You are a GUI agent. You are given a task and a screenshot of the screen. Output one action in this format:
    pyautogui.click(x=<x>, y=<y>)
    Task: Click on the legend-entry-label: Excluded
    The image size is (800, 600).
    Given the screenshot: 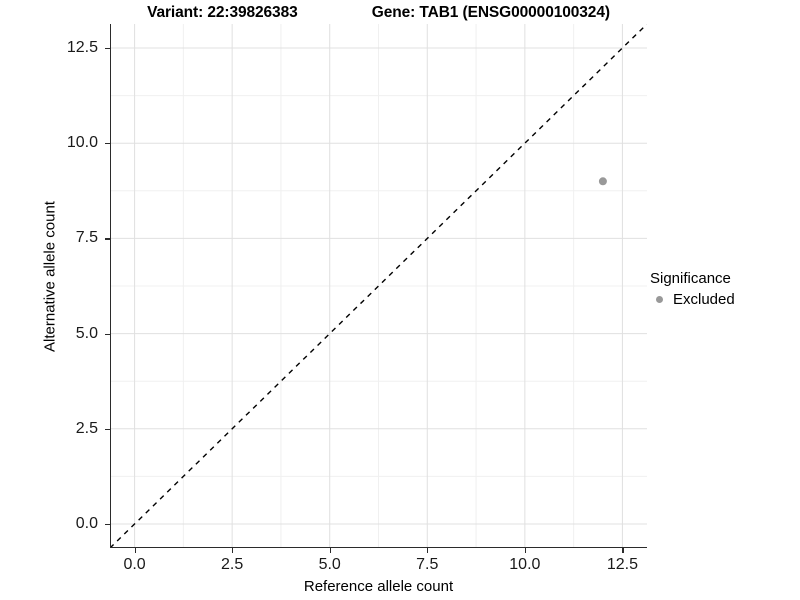 What is the action you would take?
    pyautogui.click(x=704, y=299)
    